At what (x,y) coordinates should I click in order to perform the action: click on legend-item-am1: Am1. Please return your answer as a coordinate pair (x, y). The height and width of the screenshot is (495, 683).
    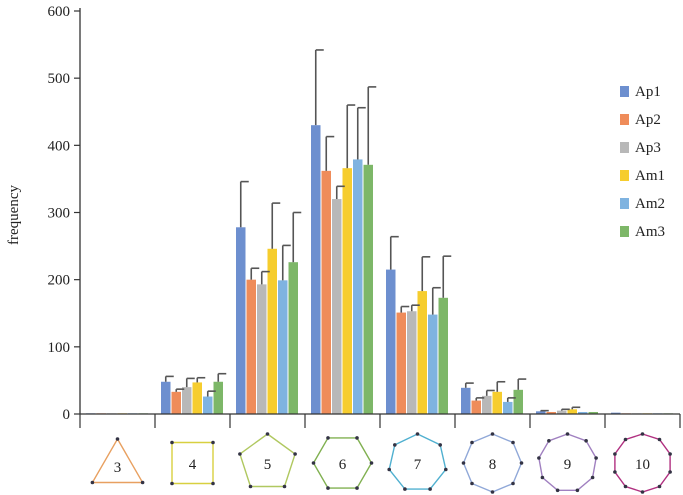
    Looking at the image, I should click on (642, 176).